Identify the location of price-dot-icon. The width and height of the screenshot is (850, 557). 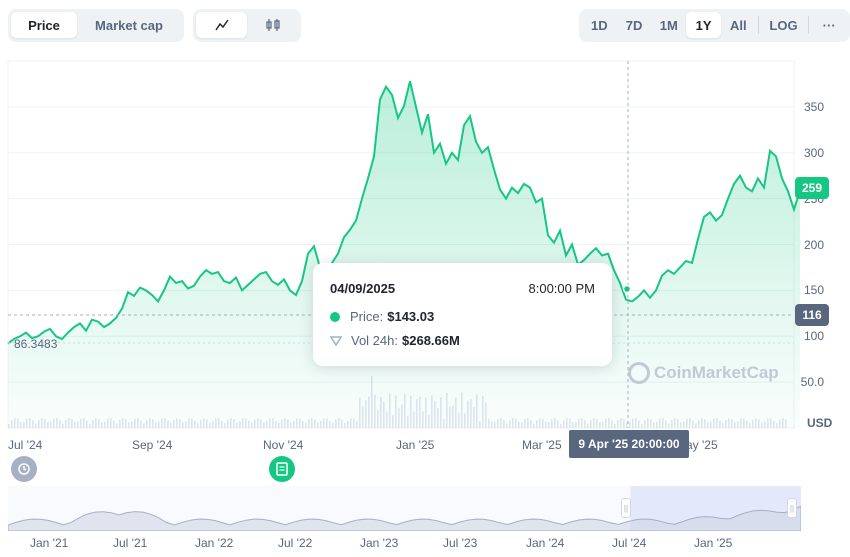
(335, 316).